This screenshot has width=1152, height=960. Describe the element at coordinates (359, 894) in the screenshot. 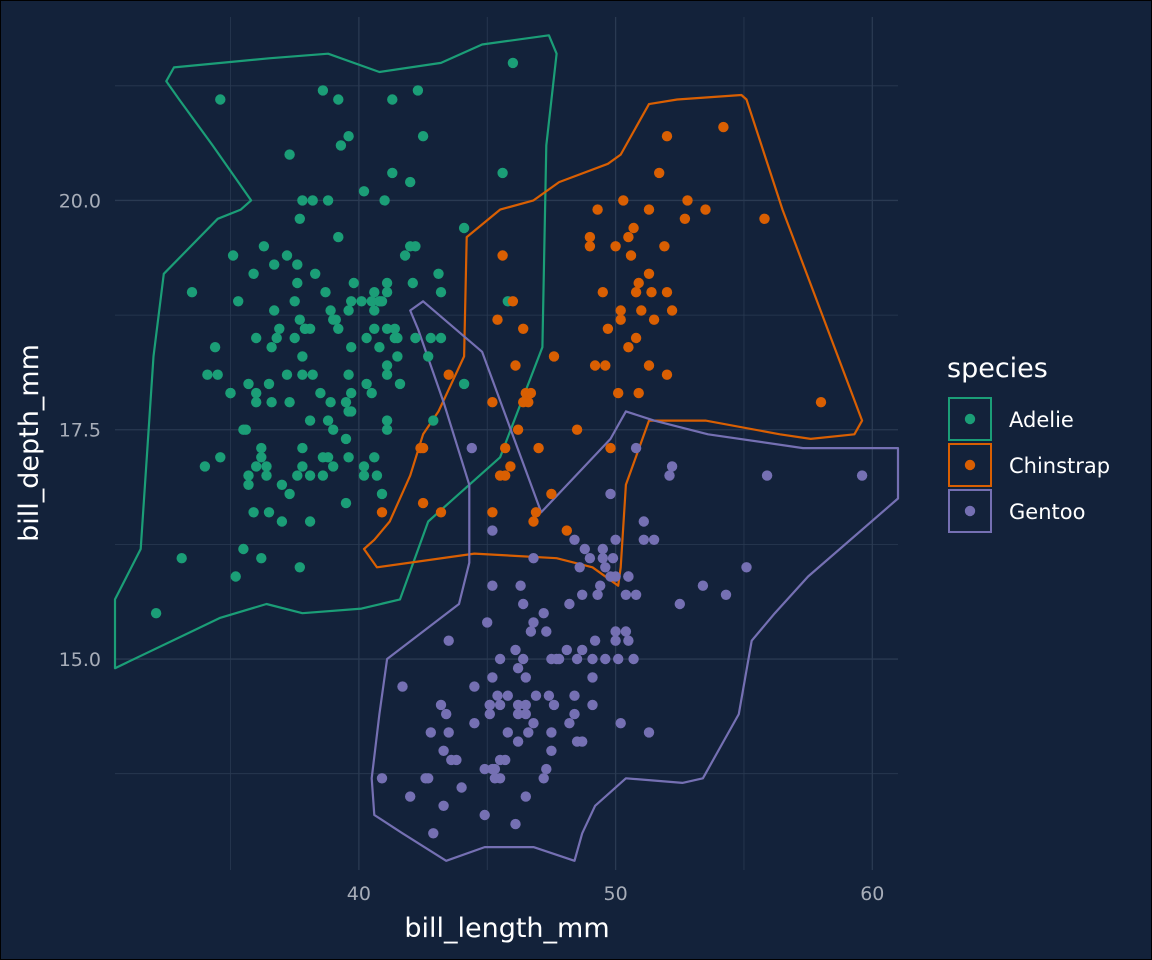

I see `x-tick-label: 40` at that location.